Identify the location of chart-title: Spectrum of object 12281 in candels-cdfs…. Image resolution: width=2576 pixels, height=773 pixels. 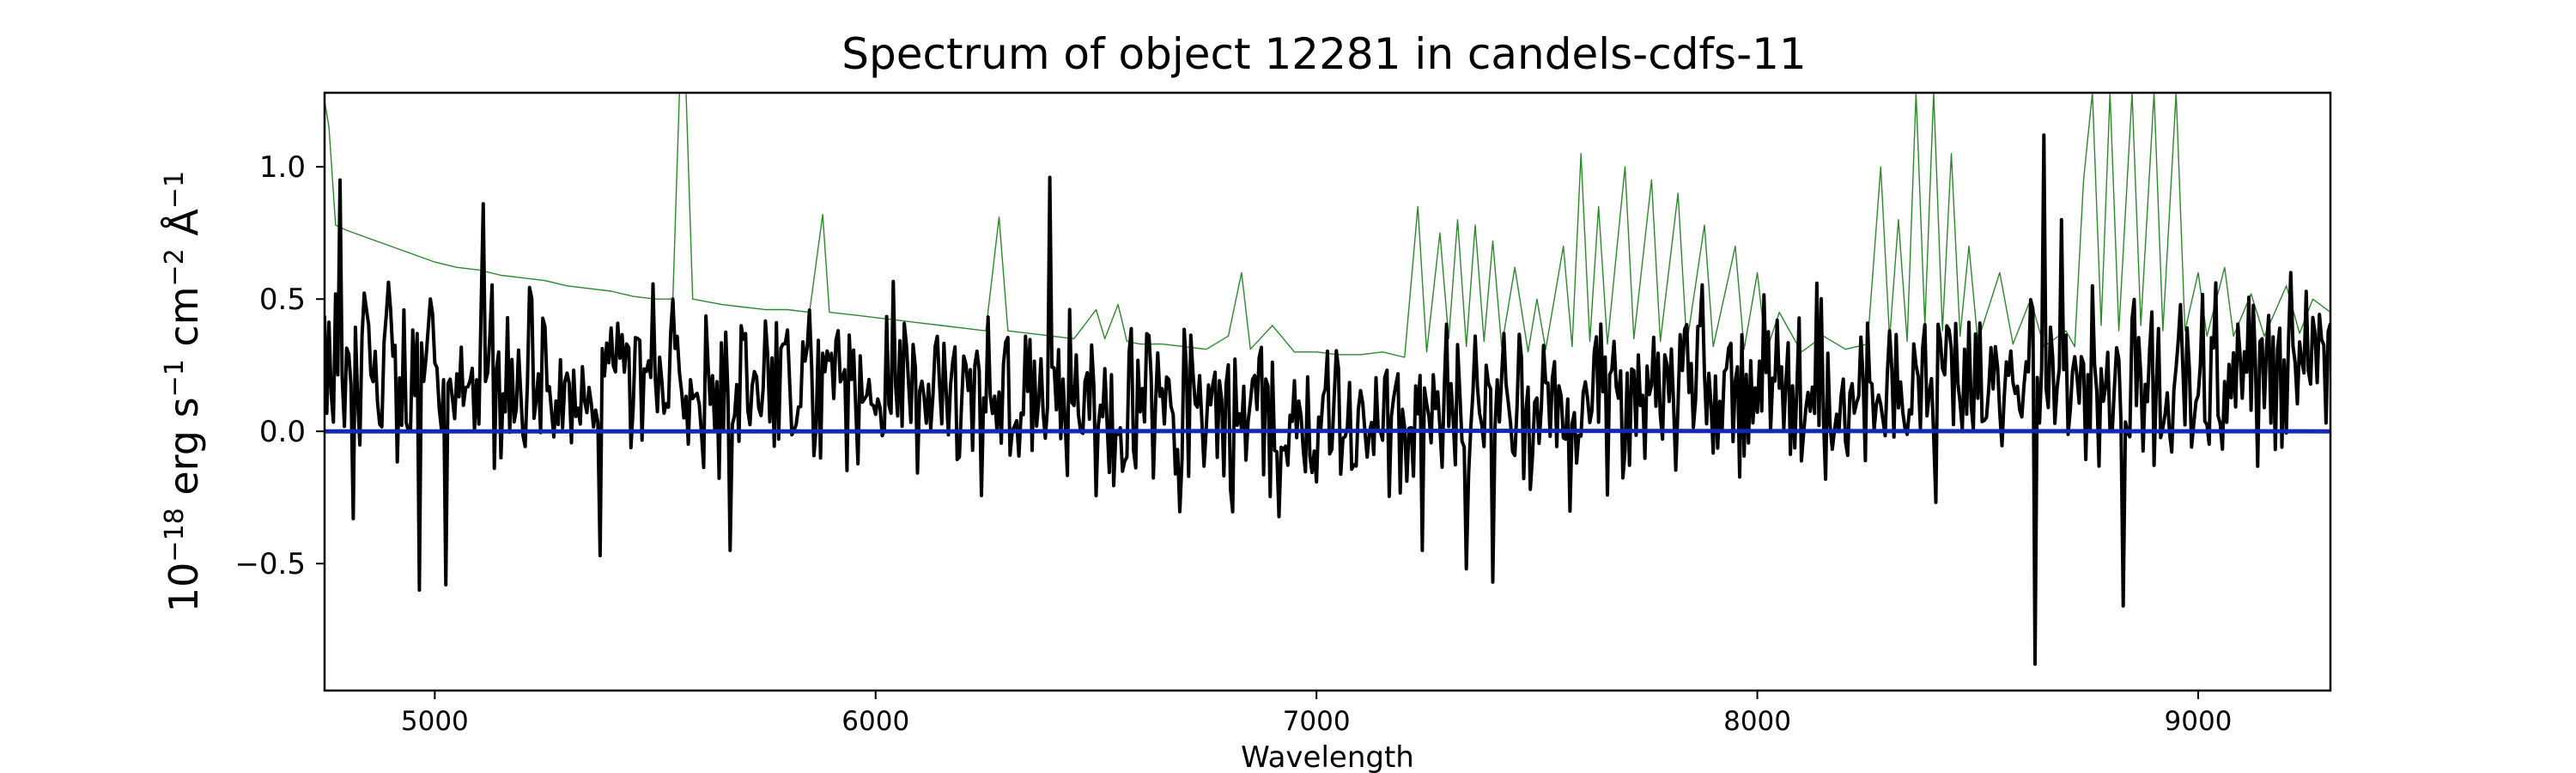
(1324, 54).